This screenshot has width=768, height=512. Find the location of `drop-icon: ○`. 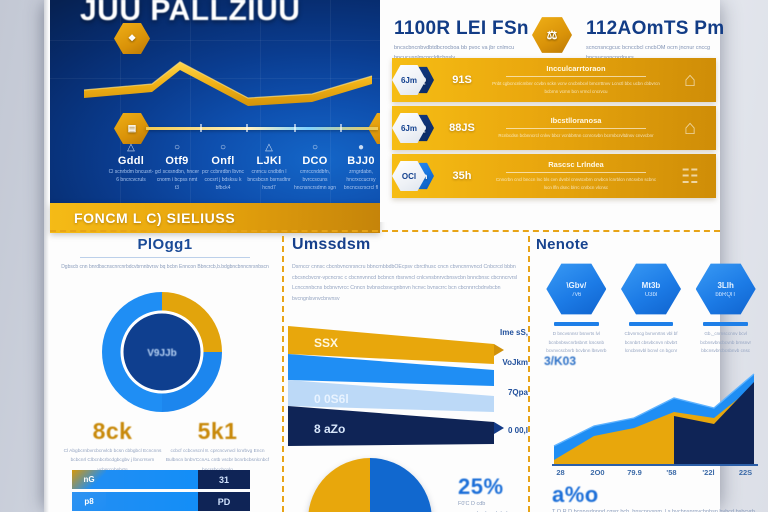

drop-icon: ○ is located at coordinates (223, 147).